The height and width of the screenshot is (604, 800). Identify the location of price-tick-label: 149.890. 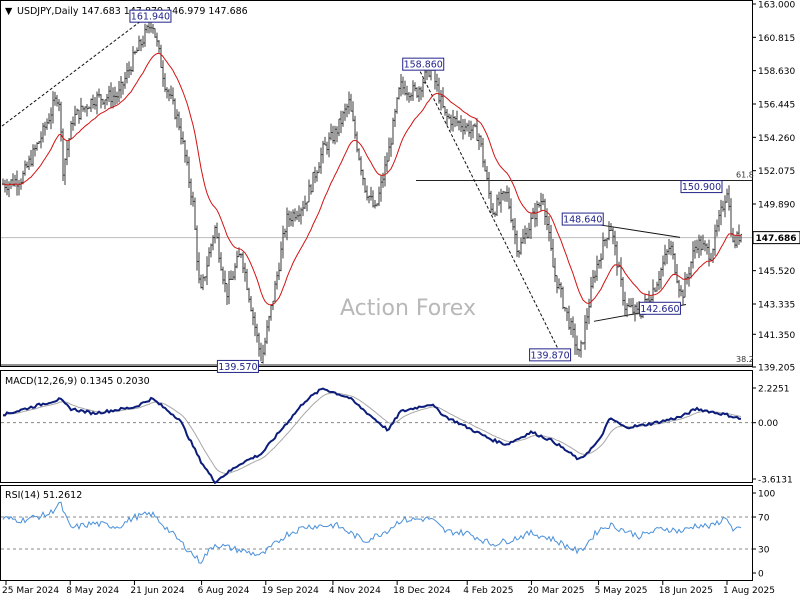
(776, 205).